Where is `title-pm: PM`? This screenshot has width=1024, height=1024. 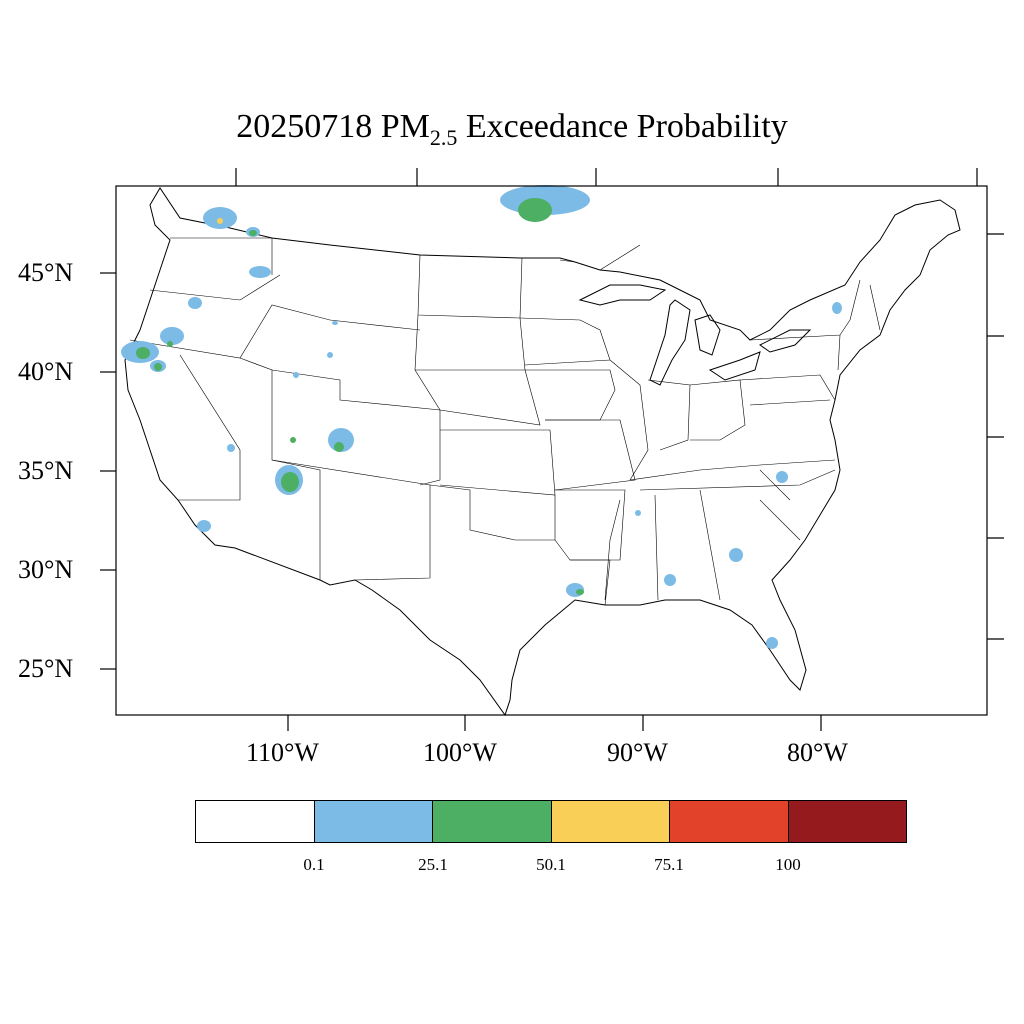 title-pm: PM is located at coordinates (405, 126).